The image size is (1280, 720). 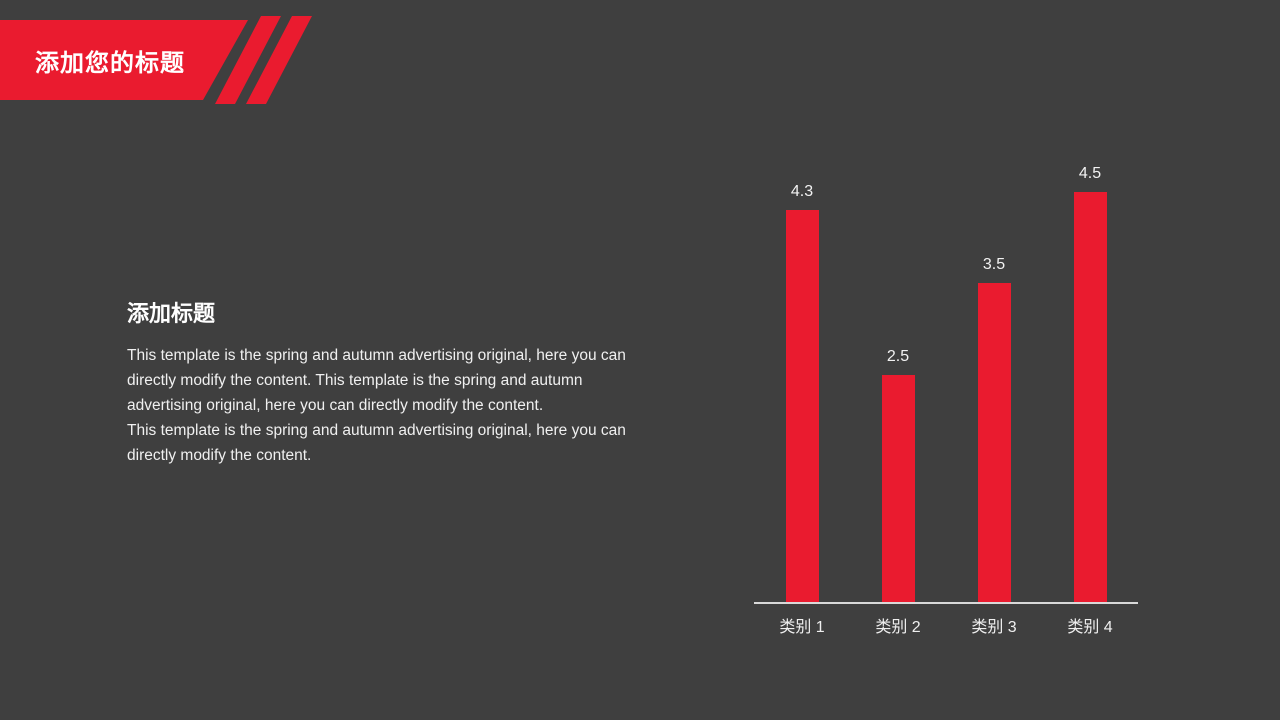 I want to click on category-label: 类别 3, so click(x=994, y=627).